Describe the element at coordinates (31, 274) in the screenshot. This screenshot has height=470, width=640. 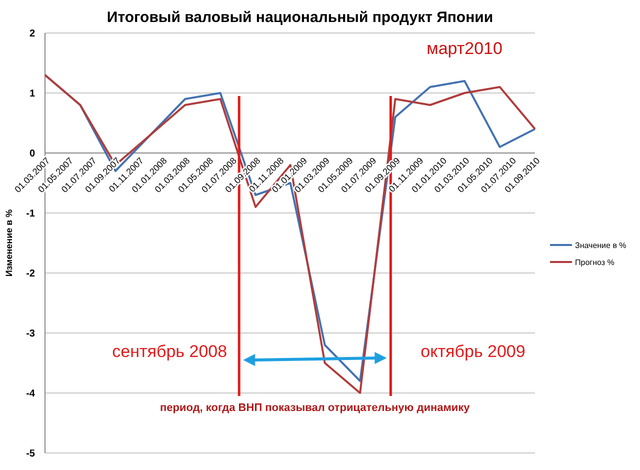
I see `y-tick-label: -2` at that location.